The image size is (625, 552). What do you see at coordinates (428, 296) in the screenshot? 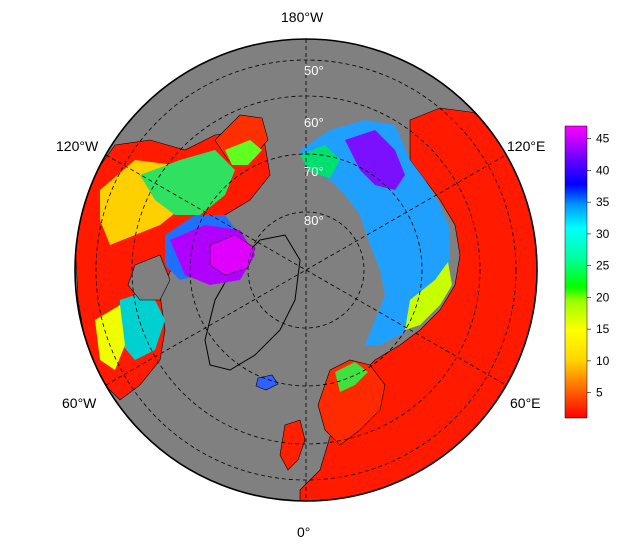
I see `land-siberia-yellow` at bounding box center [428, 296].